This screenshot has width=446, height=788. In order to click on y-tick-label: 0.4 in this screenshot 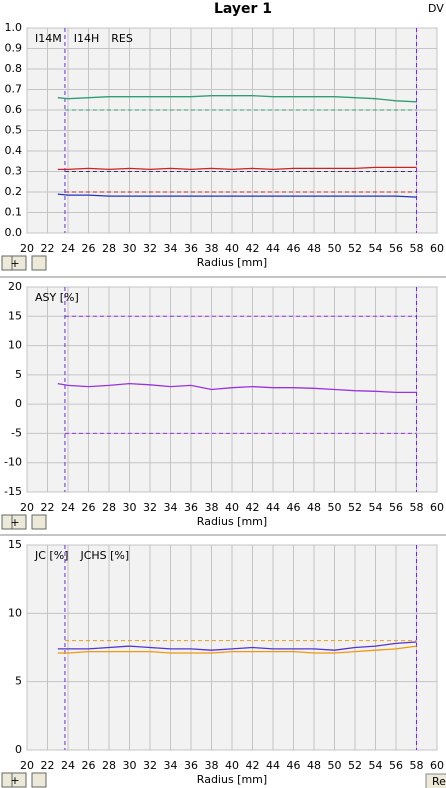, I will do `click(14, 150)`.